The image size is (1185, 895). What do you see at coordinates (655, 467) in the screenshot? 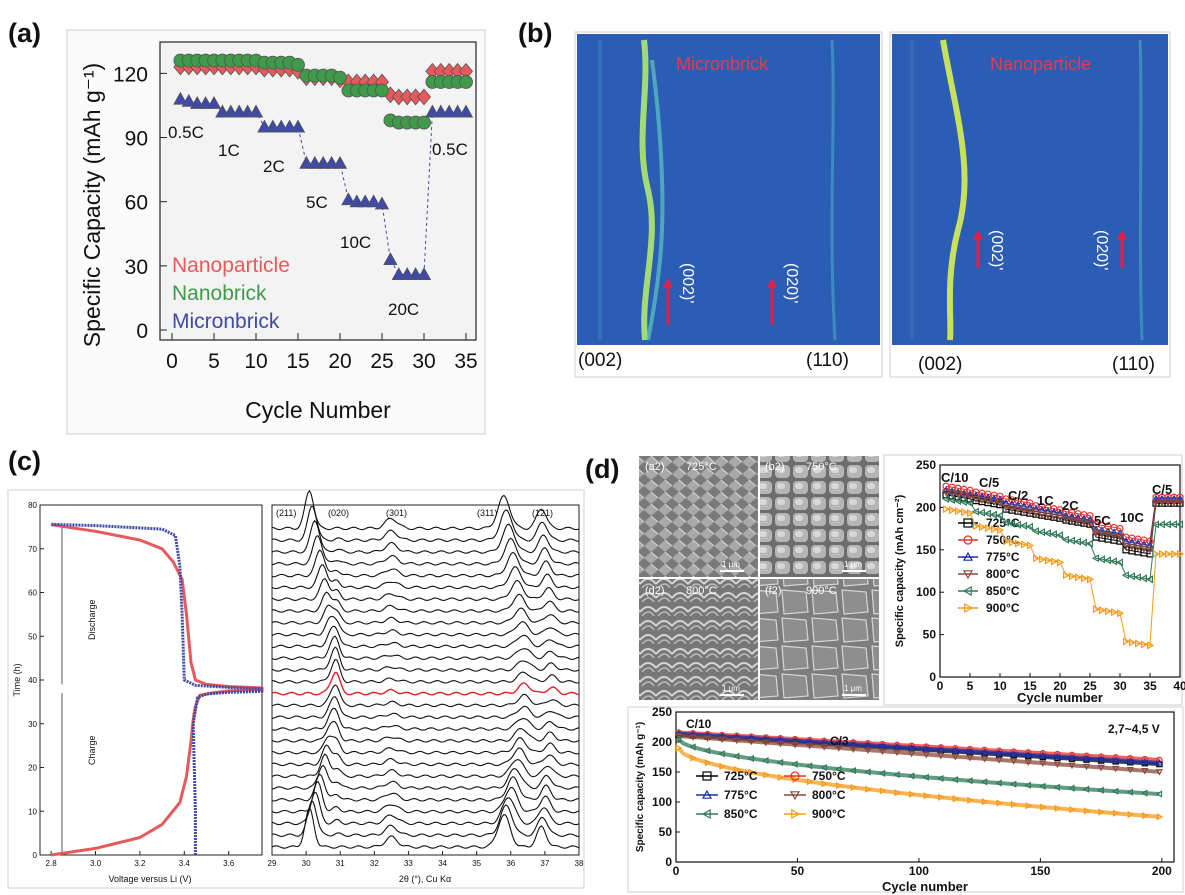
I see `sem-label-a2: (a2)` at bounding box center [655, 467].